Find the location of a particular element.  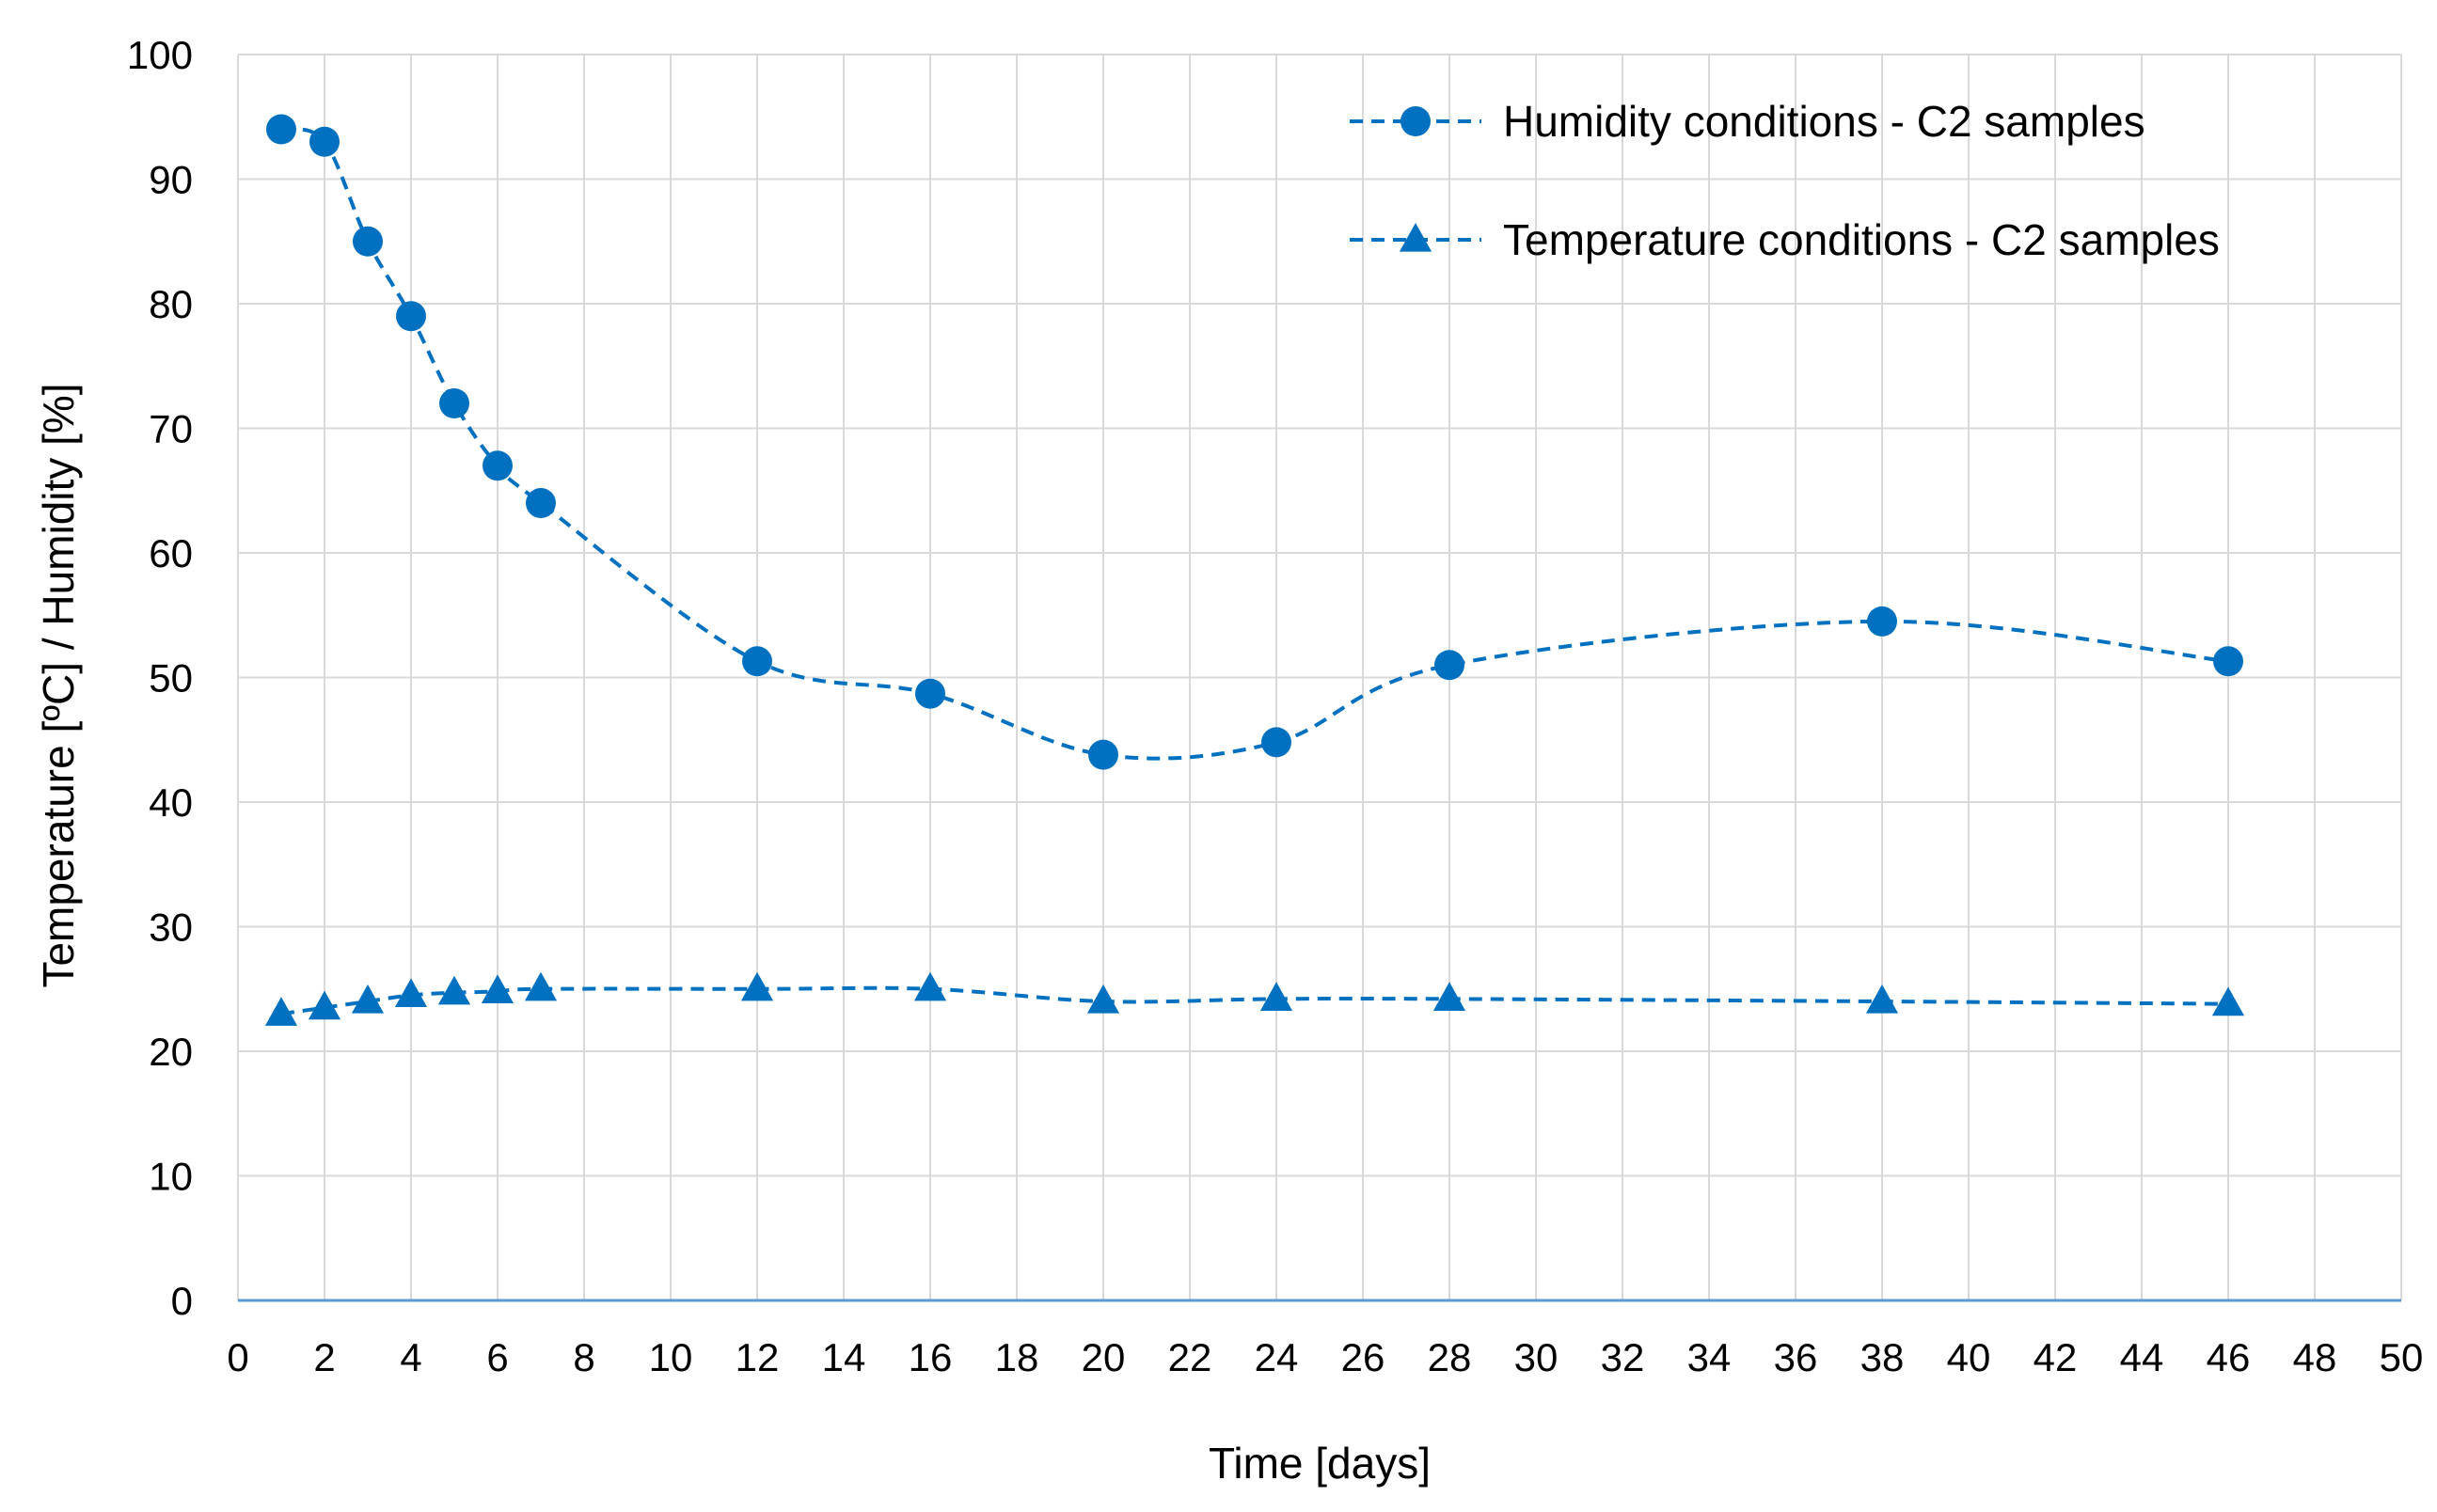

x-tick-label: 34 is located at coordinates (1709, 1357).